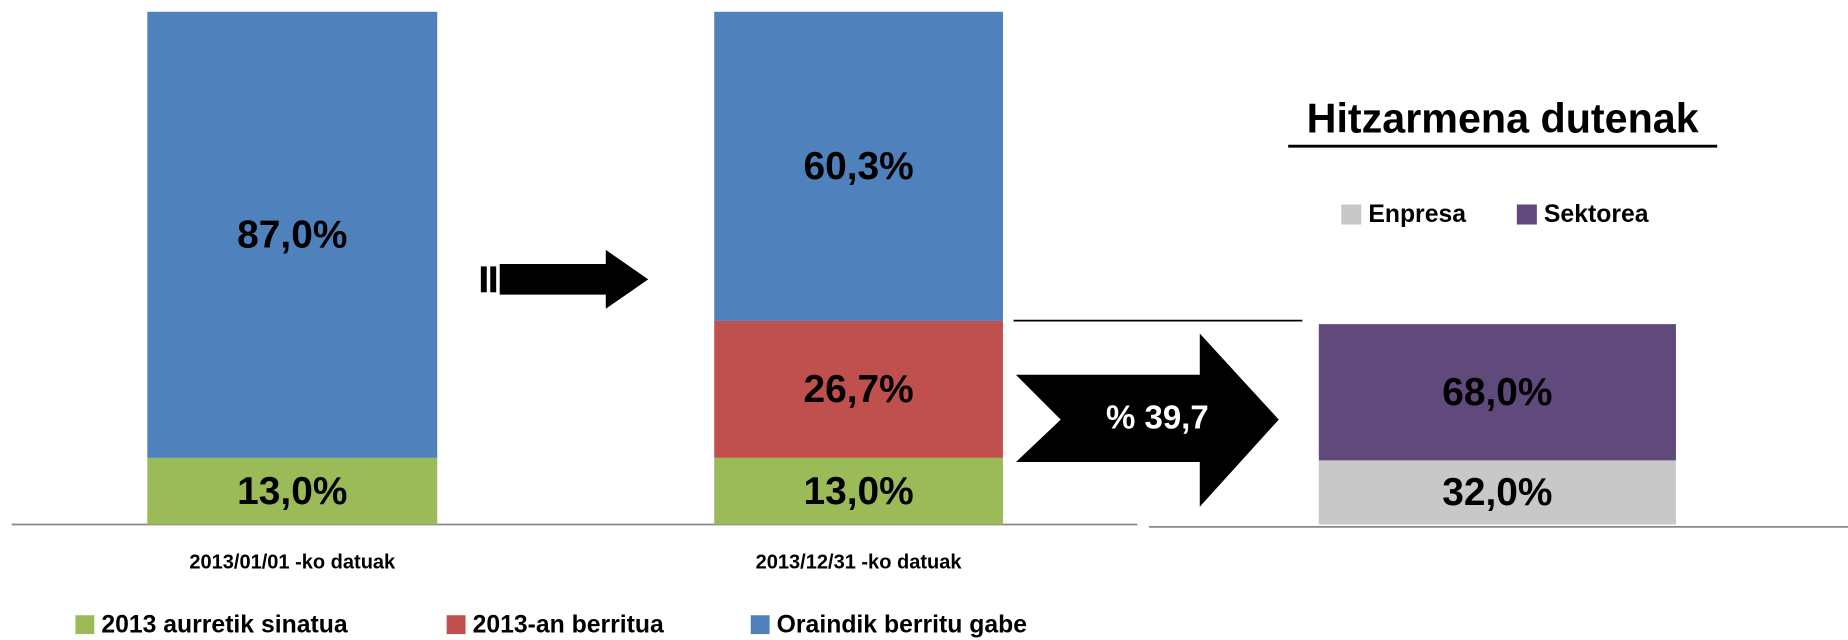 Image resolution: width=1848 pixels, height=640 pixels. Describe the element at coordinates (1417, 214) in the screenshot. I see `legend-label: Enpresa` at that location.